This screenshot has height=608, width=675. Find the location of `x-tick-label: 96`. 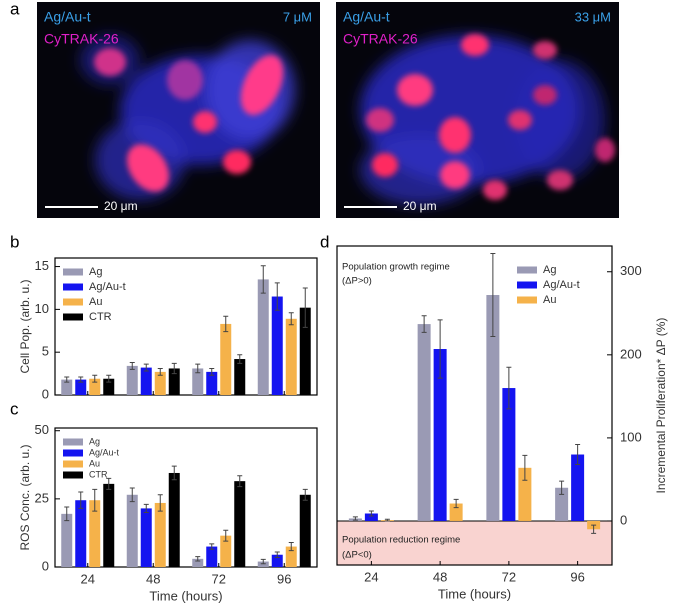

x-tick-label: 96 is located at coordinates (284, 578).